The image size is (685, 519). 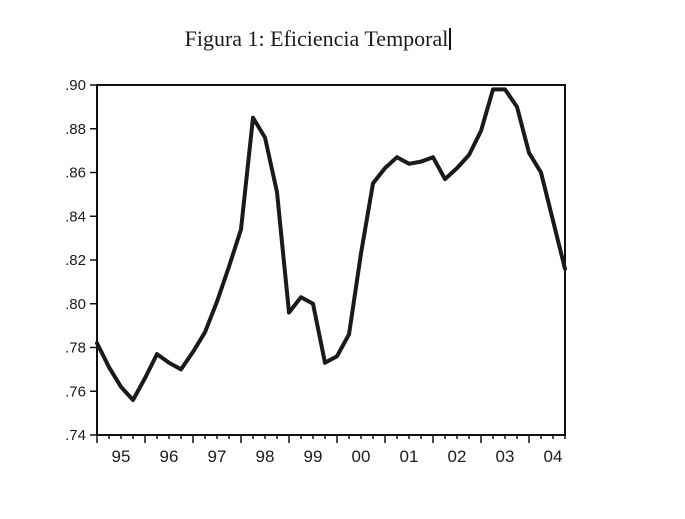 What do you see at coordinates (217, 456) in the screenshot?
I see `x-axis-tick-label: 97` at bounding box center [217, 456].